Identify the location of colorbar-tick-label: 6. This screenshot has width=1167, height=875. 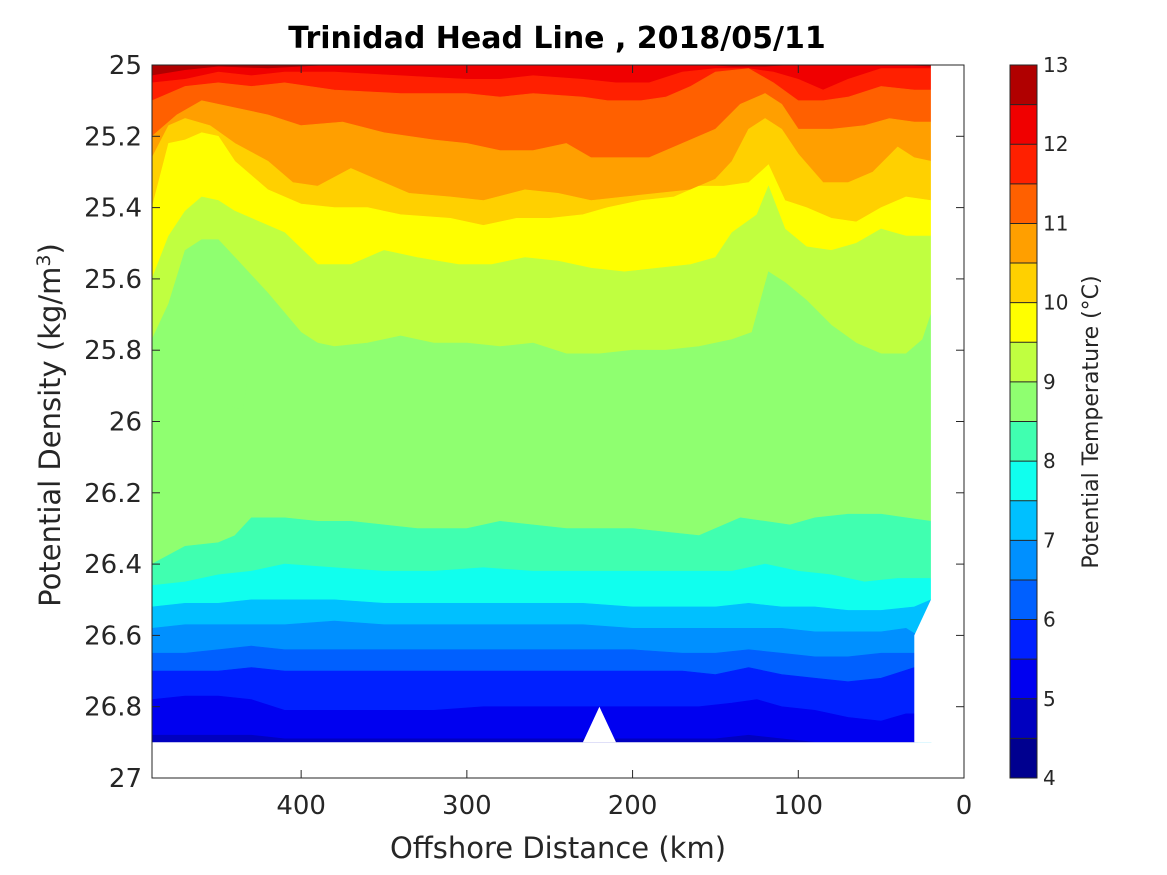
(1049, 620).